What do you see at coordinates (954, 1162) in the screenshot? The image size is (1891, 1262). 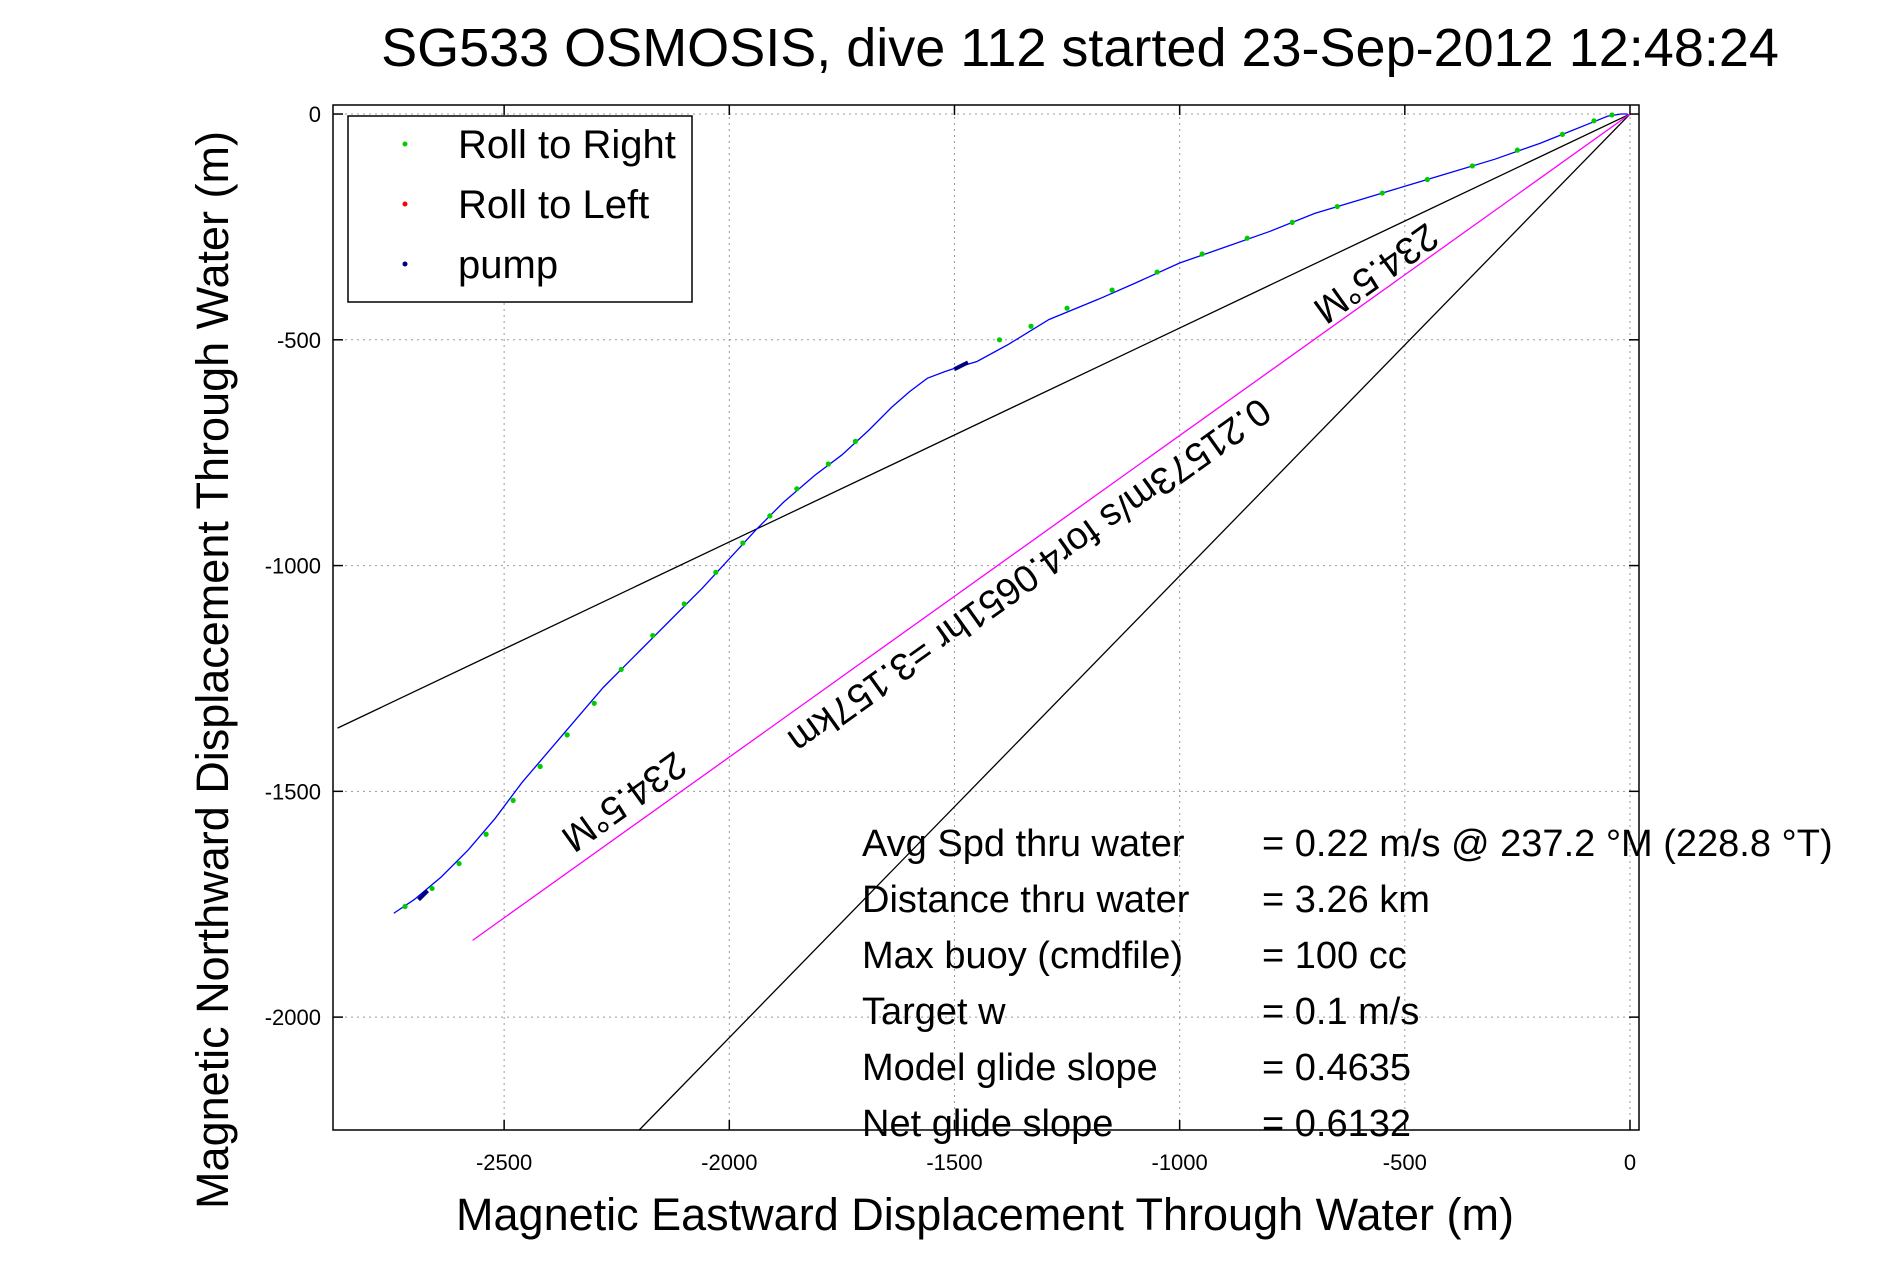 I see `x-tick-label: -1500` at bounding box center [954, 1162].